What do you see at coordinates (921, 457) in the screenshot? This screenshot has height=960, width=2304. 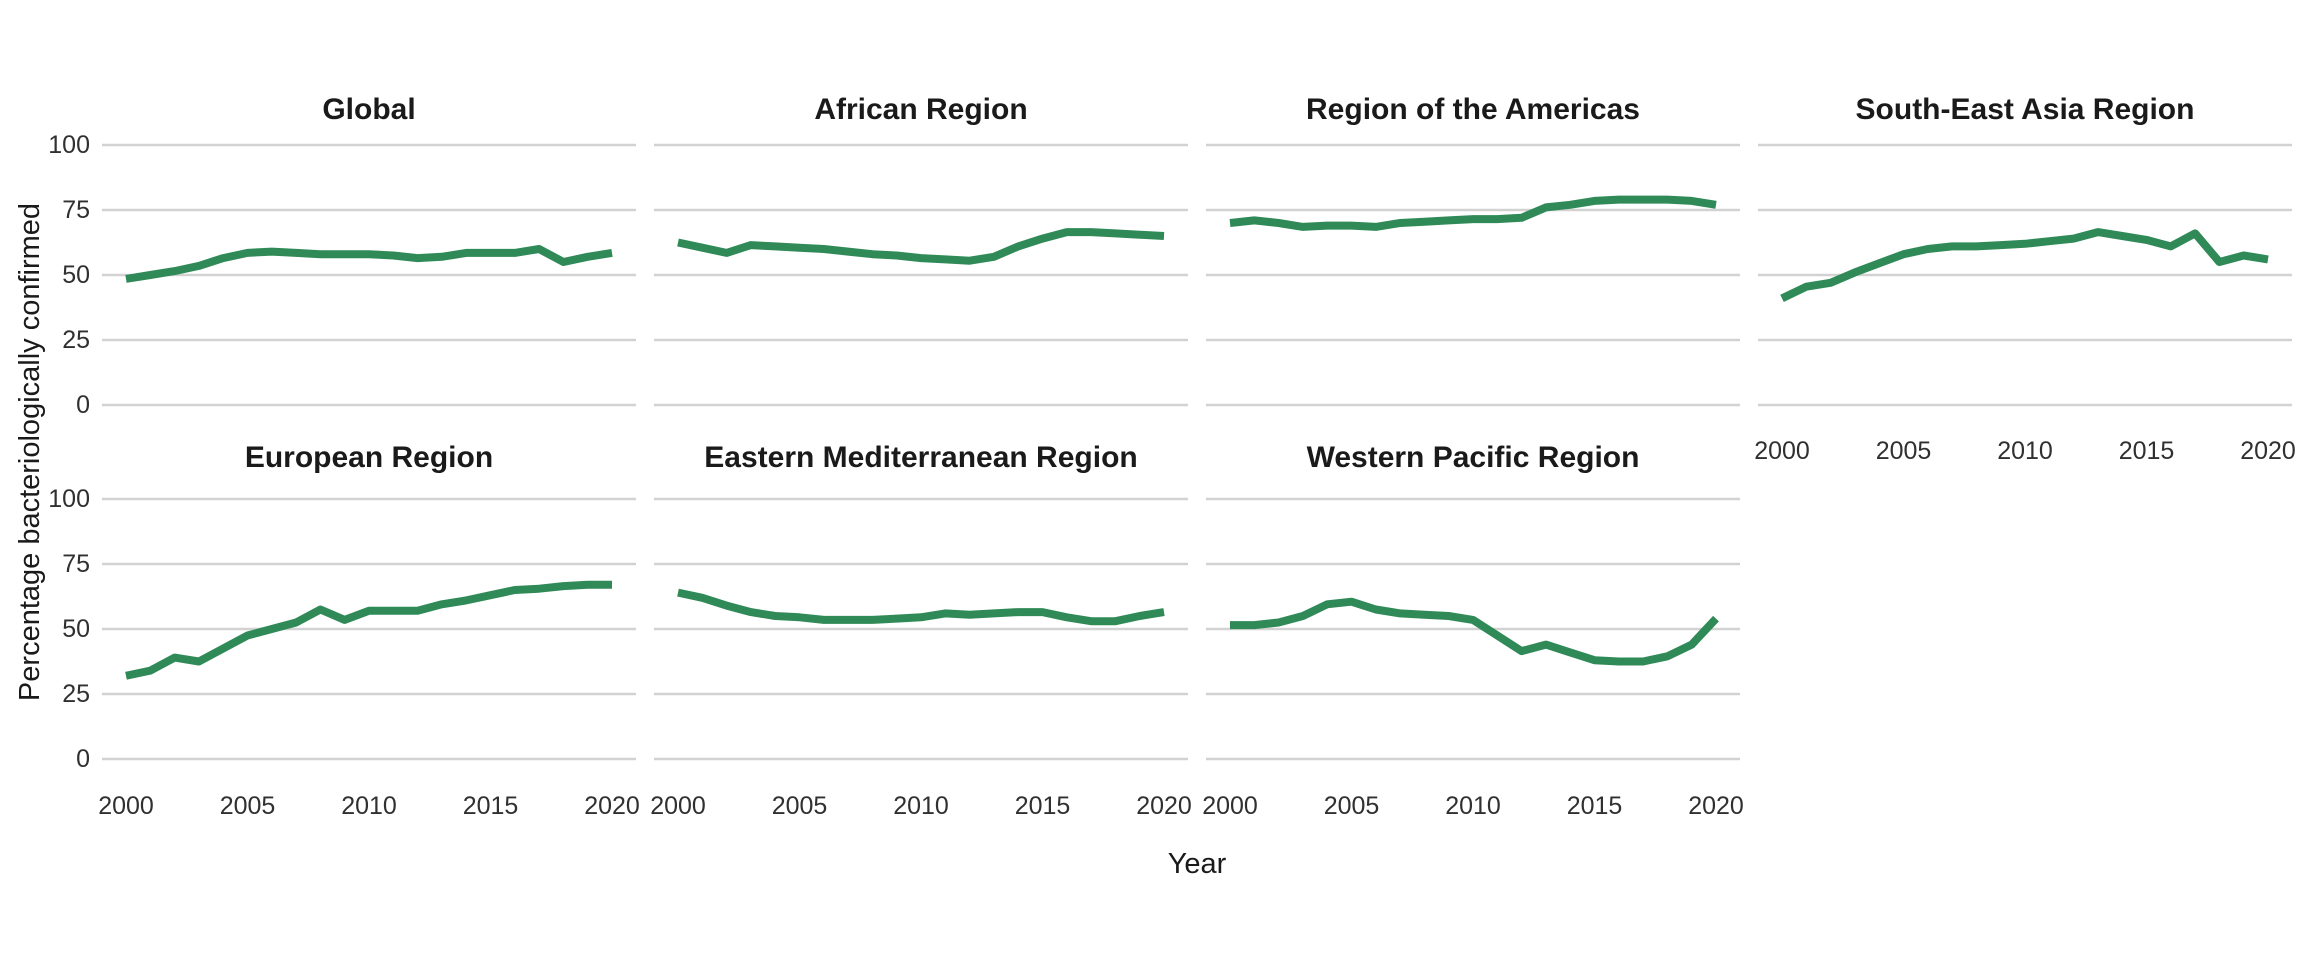 I see `facet-title: Eastern Mediterranean Region` at bounding box center [921, 457].